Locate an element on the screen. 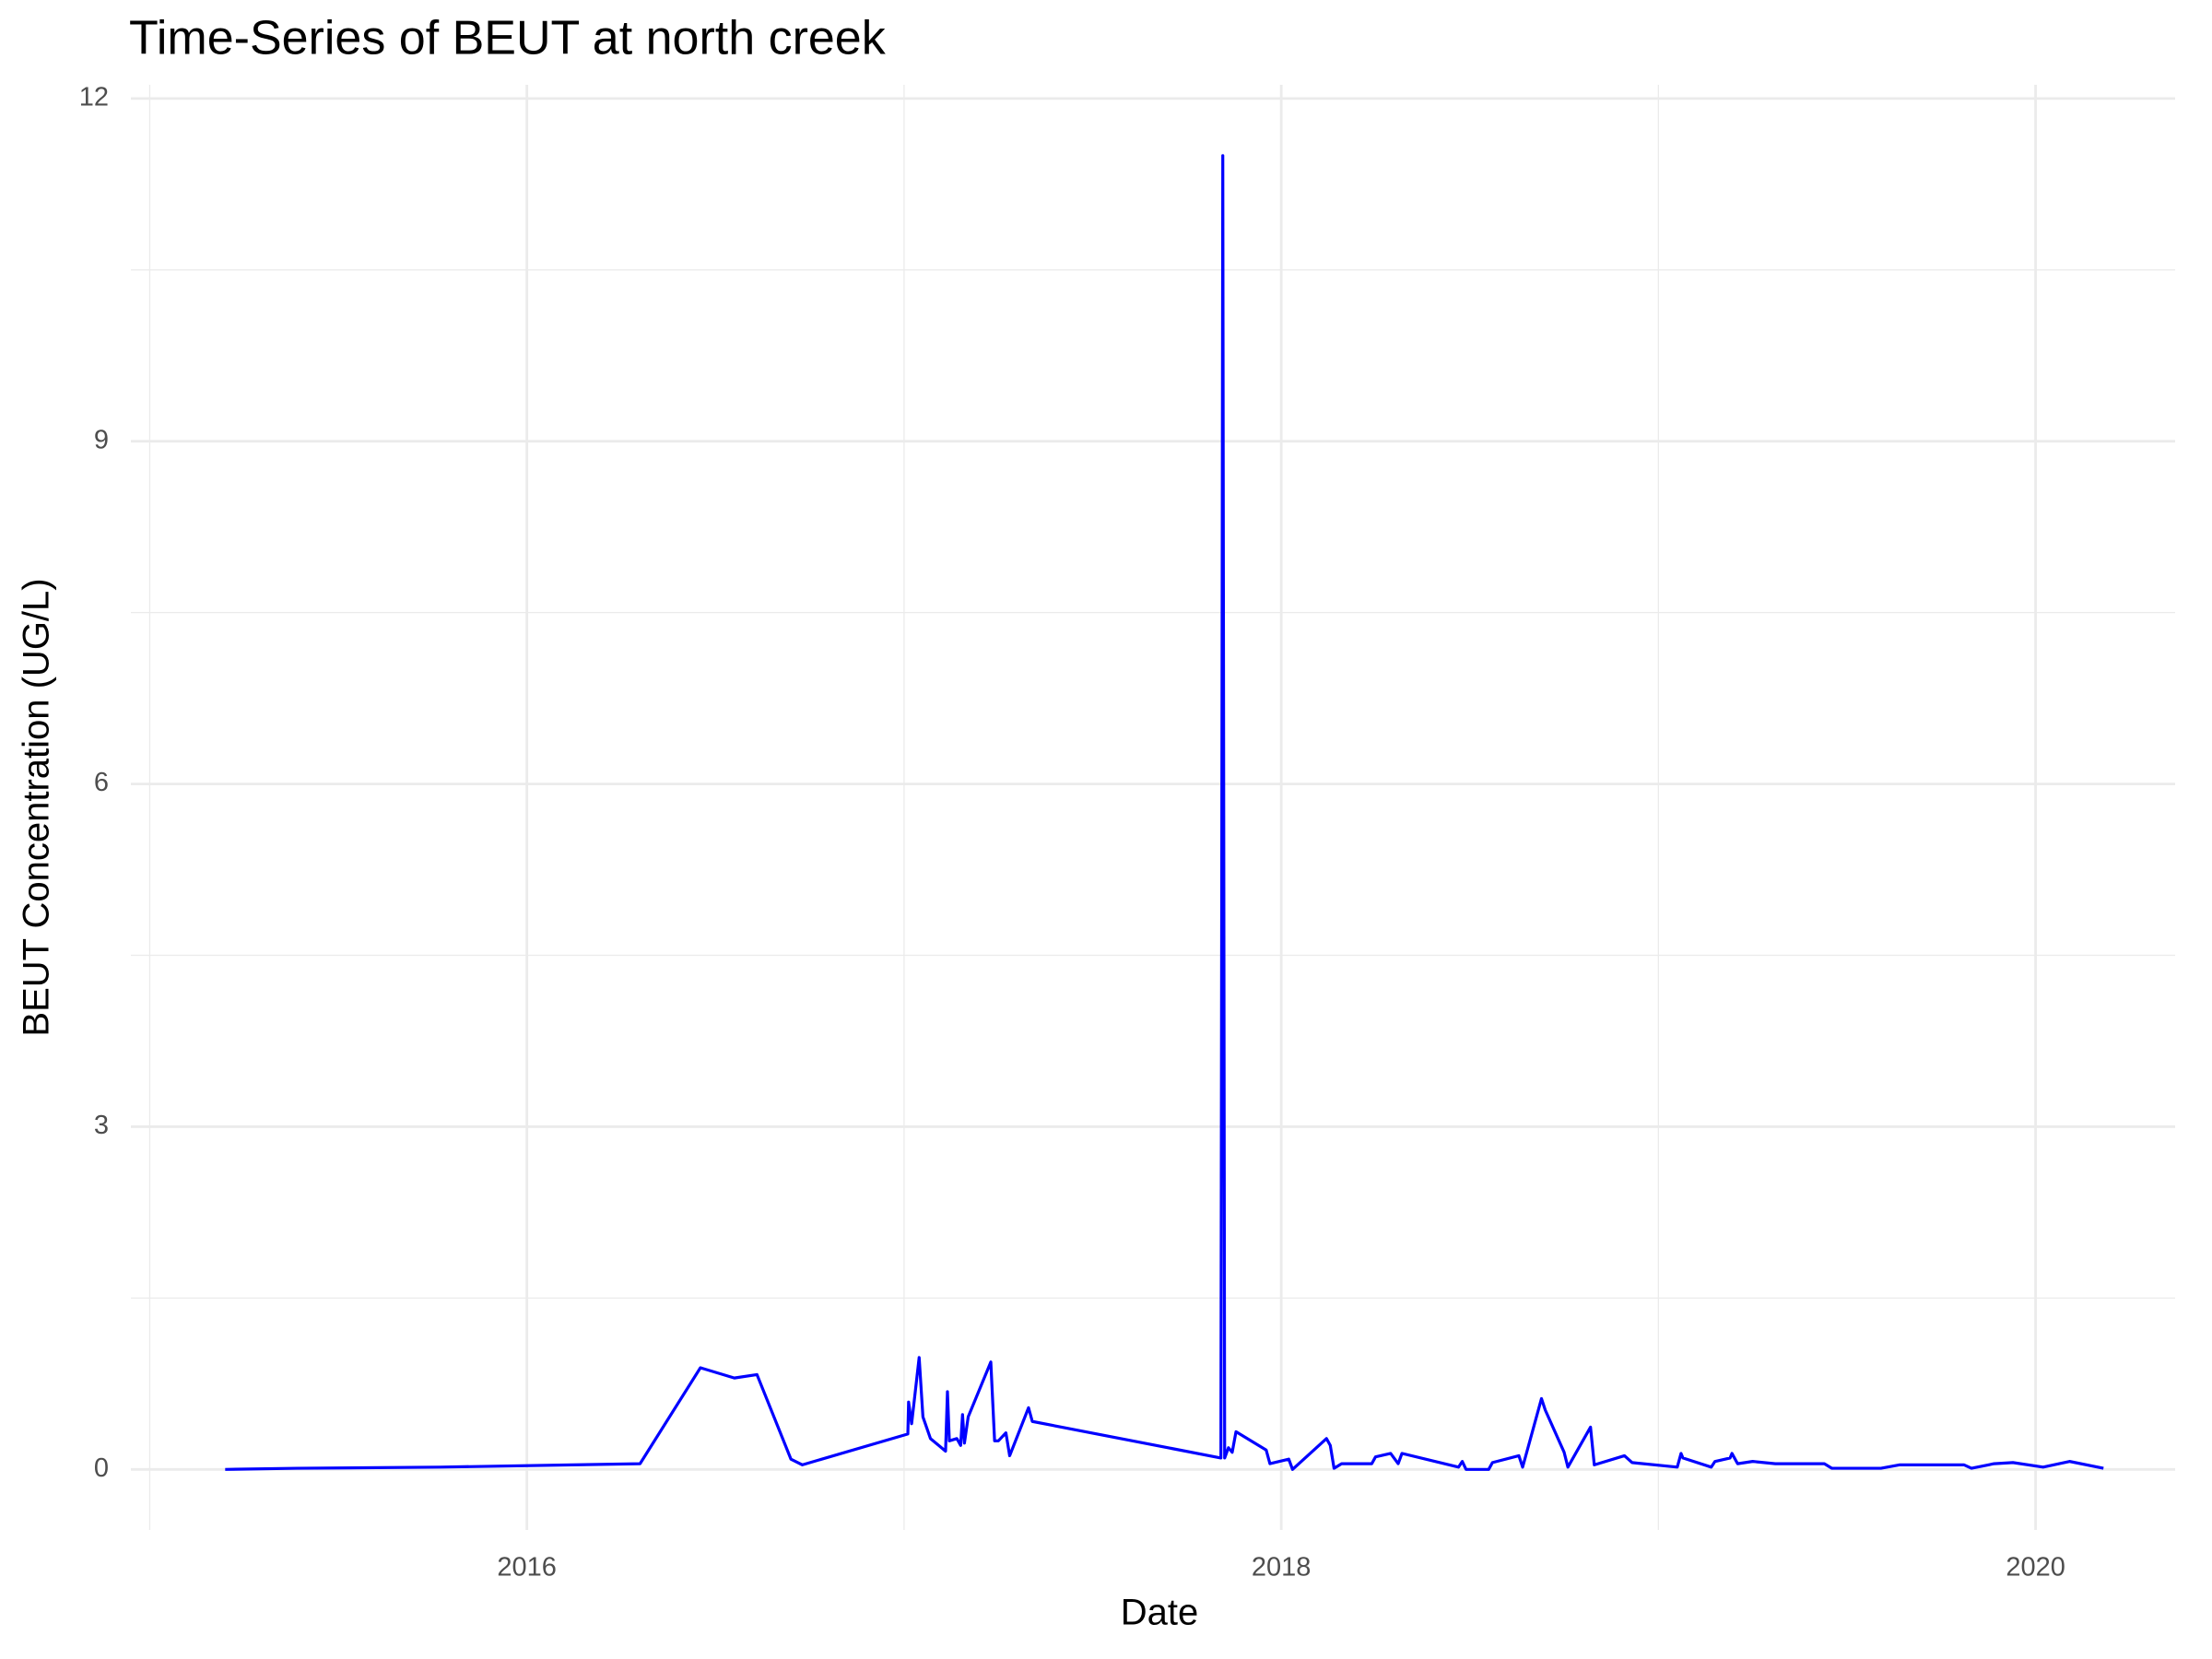 The height and width of the screenshot is (1659, 2212). y-tick-label: 6 is located at coordinates (101, 782).